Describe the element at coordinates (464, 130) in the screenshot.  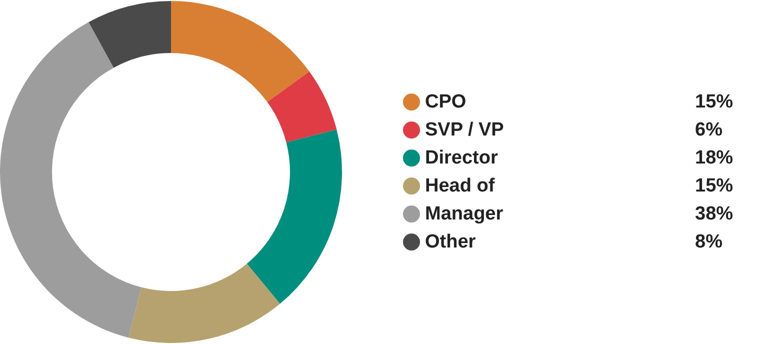
I see `legend-label: SVP / VP` at that location.